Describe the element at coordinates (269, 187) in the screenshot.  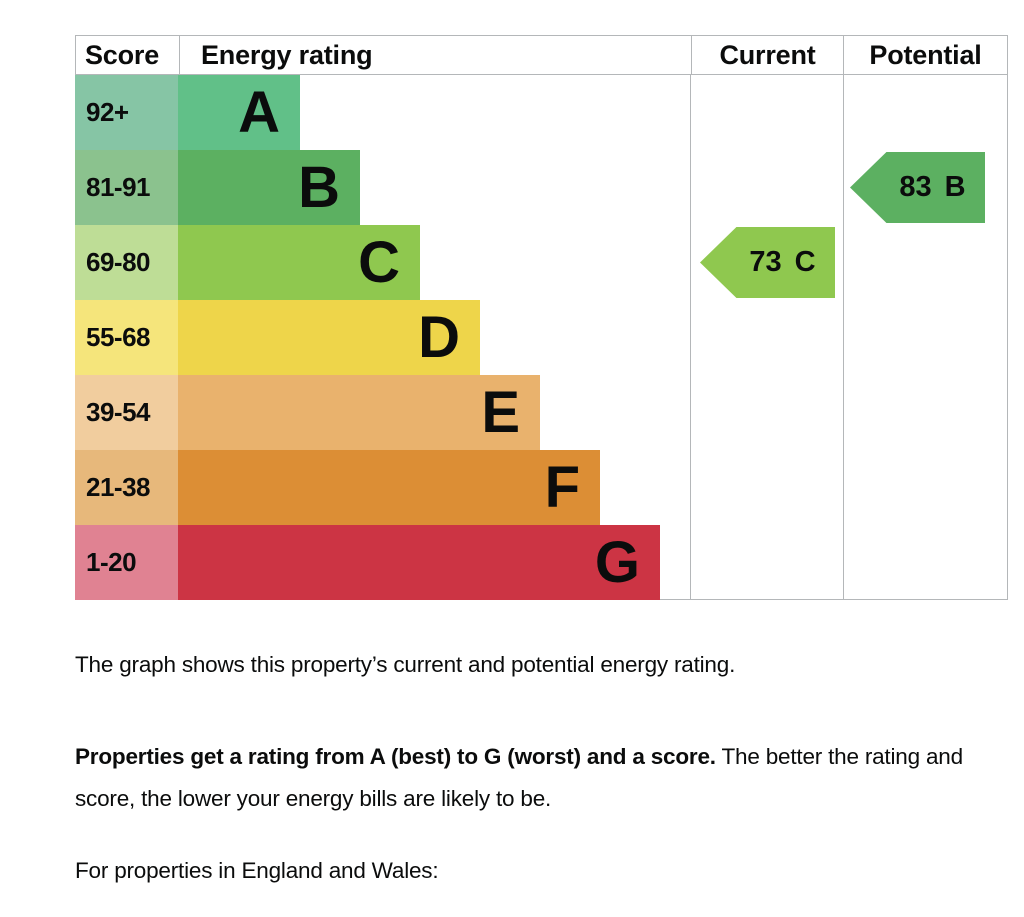
I see `band-bar-b: B` at that location.